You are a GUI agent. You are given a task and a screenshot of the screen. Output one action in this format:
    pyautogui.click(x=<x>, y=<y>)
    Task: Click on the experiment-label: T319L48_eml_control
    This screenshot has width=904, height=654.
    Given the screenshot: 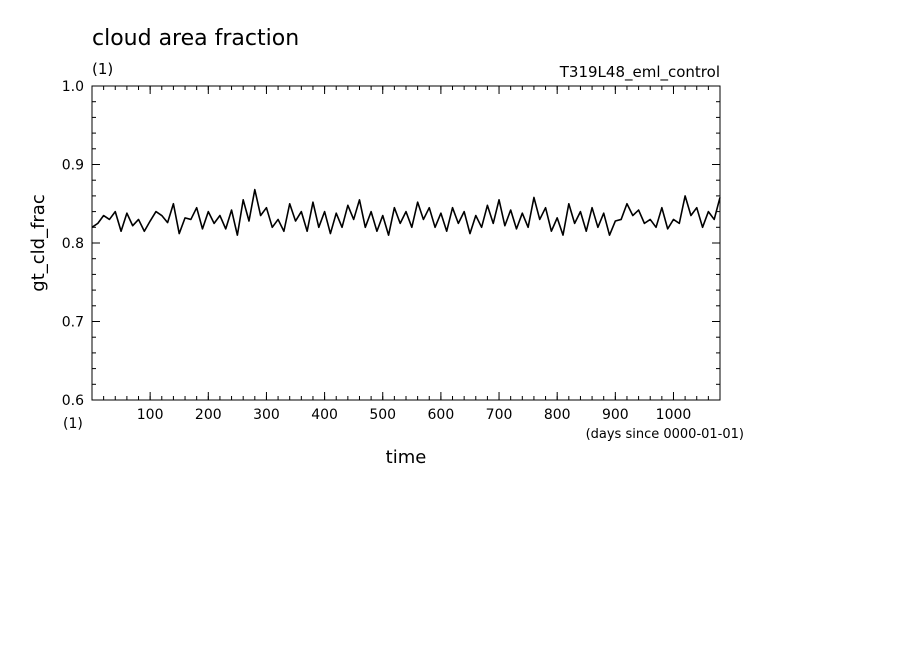 What is the action you would take?
    pyautogui.click(x=639, y=72)
    